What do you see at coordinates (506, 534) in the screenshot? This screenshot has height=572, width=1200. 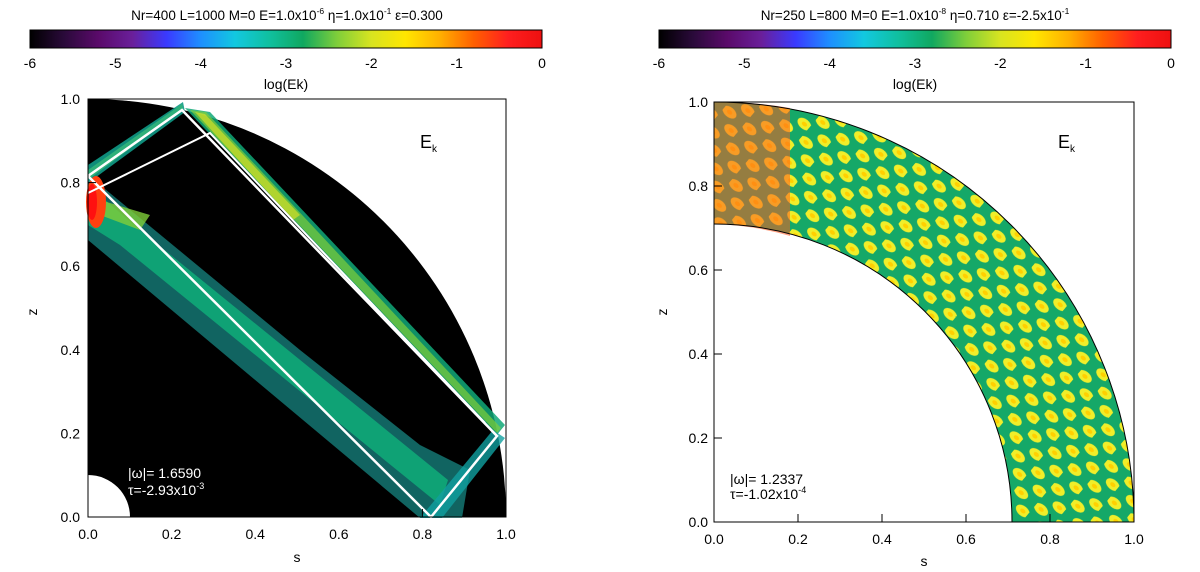 I see `left-x-tick-label: 1.0` at bounding box center [506, 534].